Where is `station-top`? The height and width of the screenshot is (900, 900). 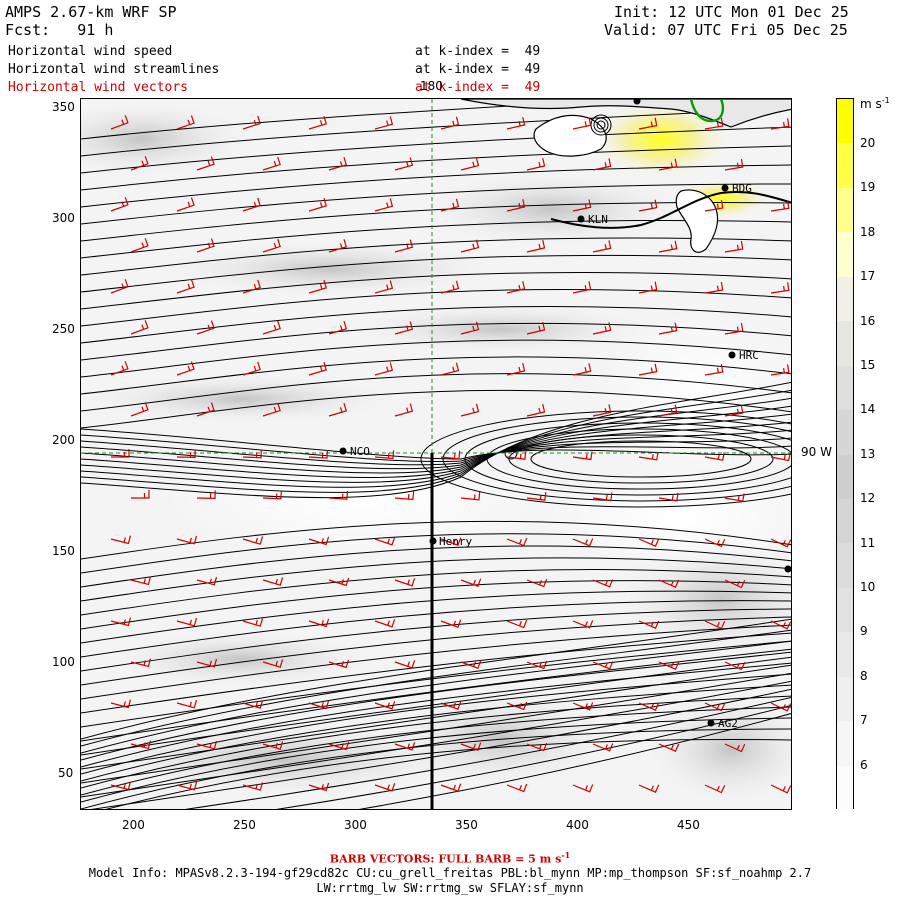 station-top is located at coordinates (637, 102).